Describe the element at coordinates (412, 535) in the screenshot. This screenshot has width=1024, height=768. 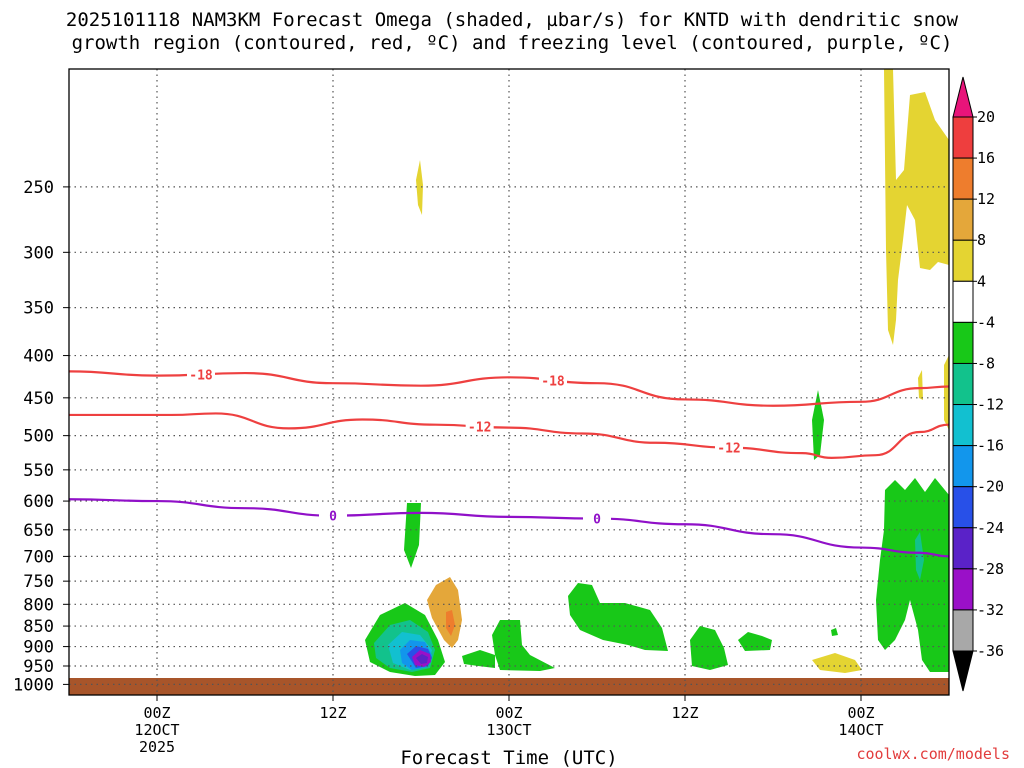
I see `omega-region-downward-green-column` at that location.